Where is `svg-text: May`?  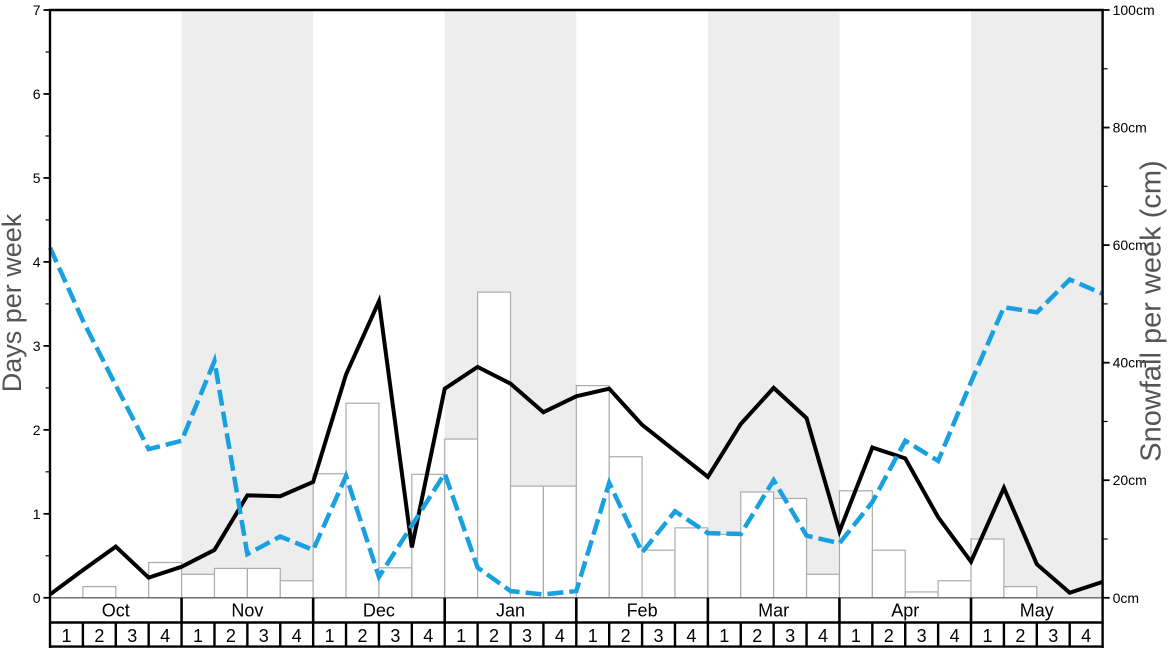 svg-text: May is located at coordinates (1037, 611).